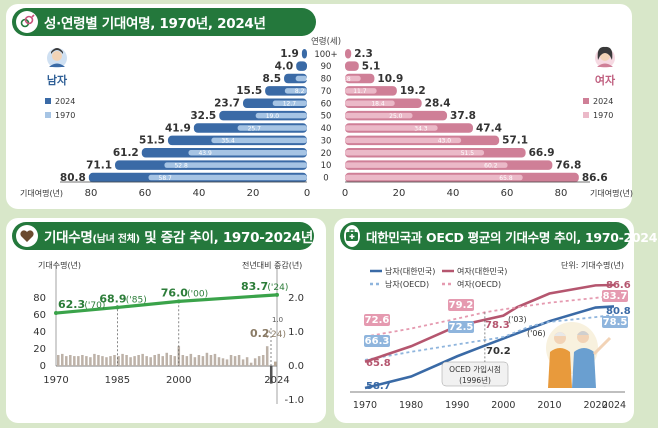  I want to click on heart-icon, so click(27, 236).